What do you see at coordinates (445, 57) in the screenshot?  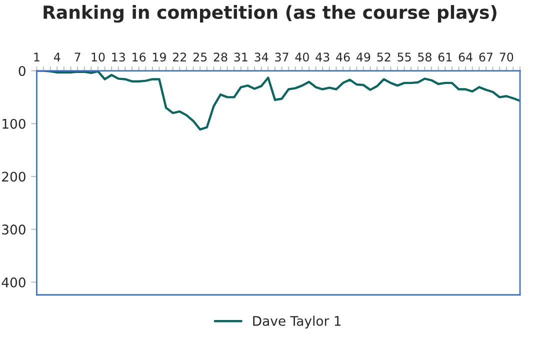 I see `x-tick-label: 61` at bounding box center [445, 57].